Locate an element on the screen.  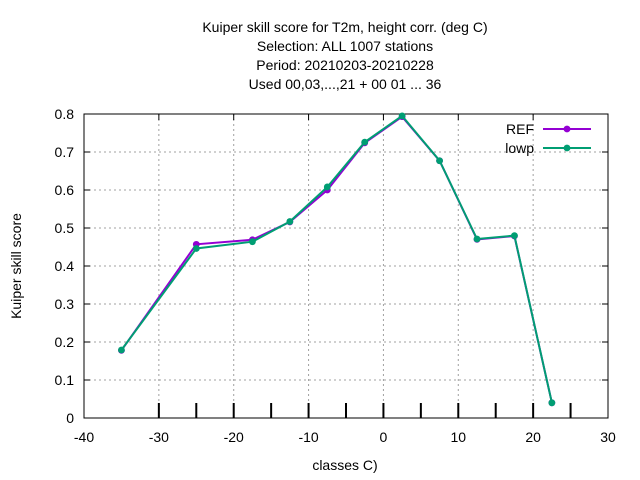
x-axis-label: classes C) is located at coordinates (344, 465).